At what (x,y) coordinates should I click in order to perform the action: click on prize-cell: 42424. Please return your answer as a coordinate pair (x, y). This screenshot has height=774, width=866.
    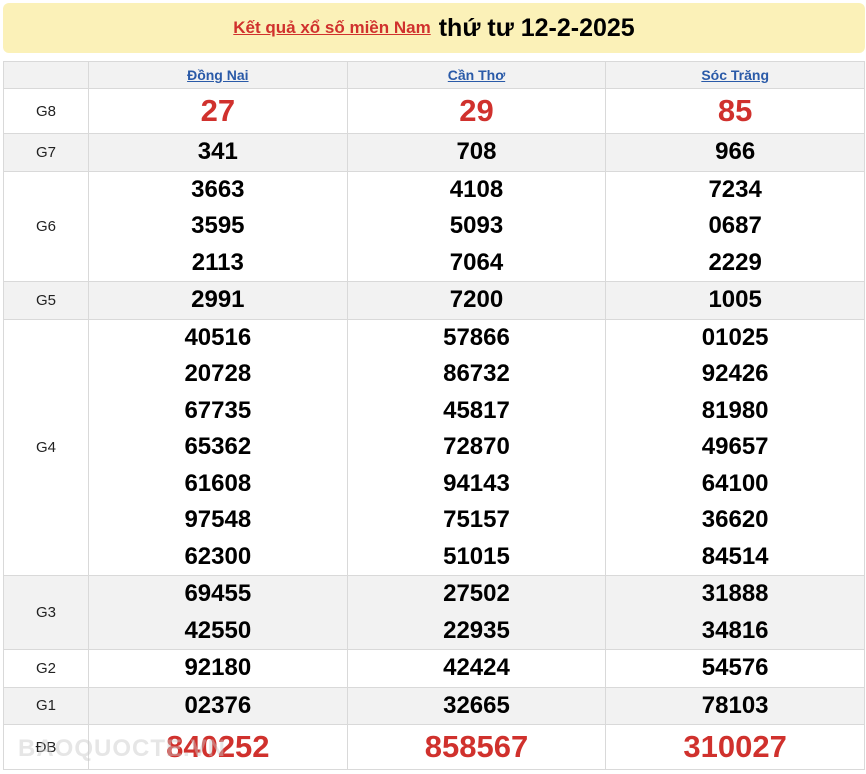
    Looking at the image, I should click on (476, 668).